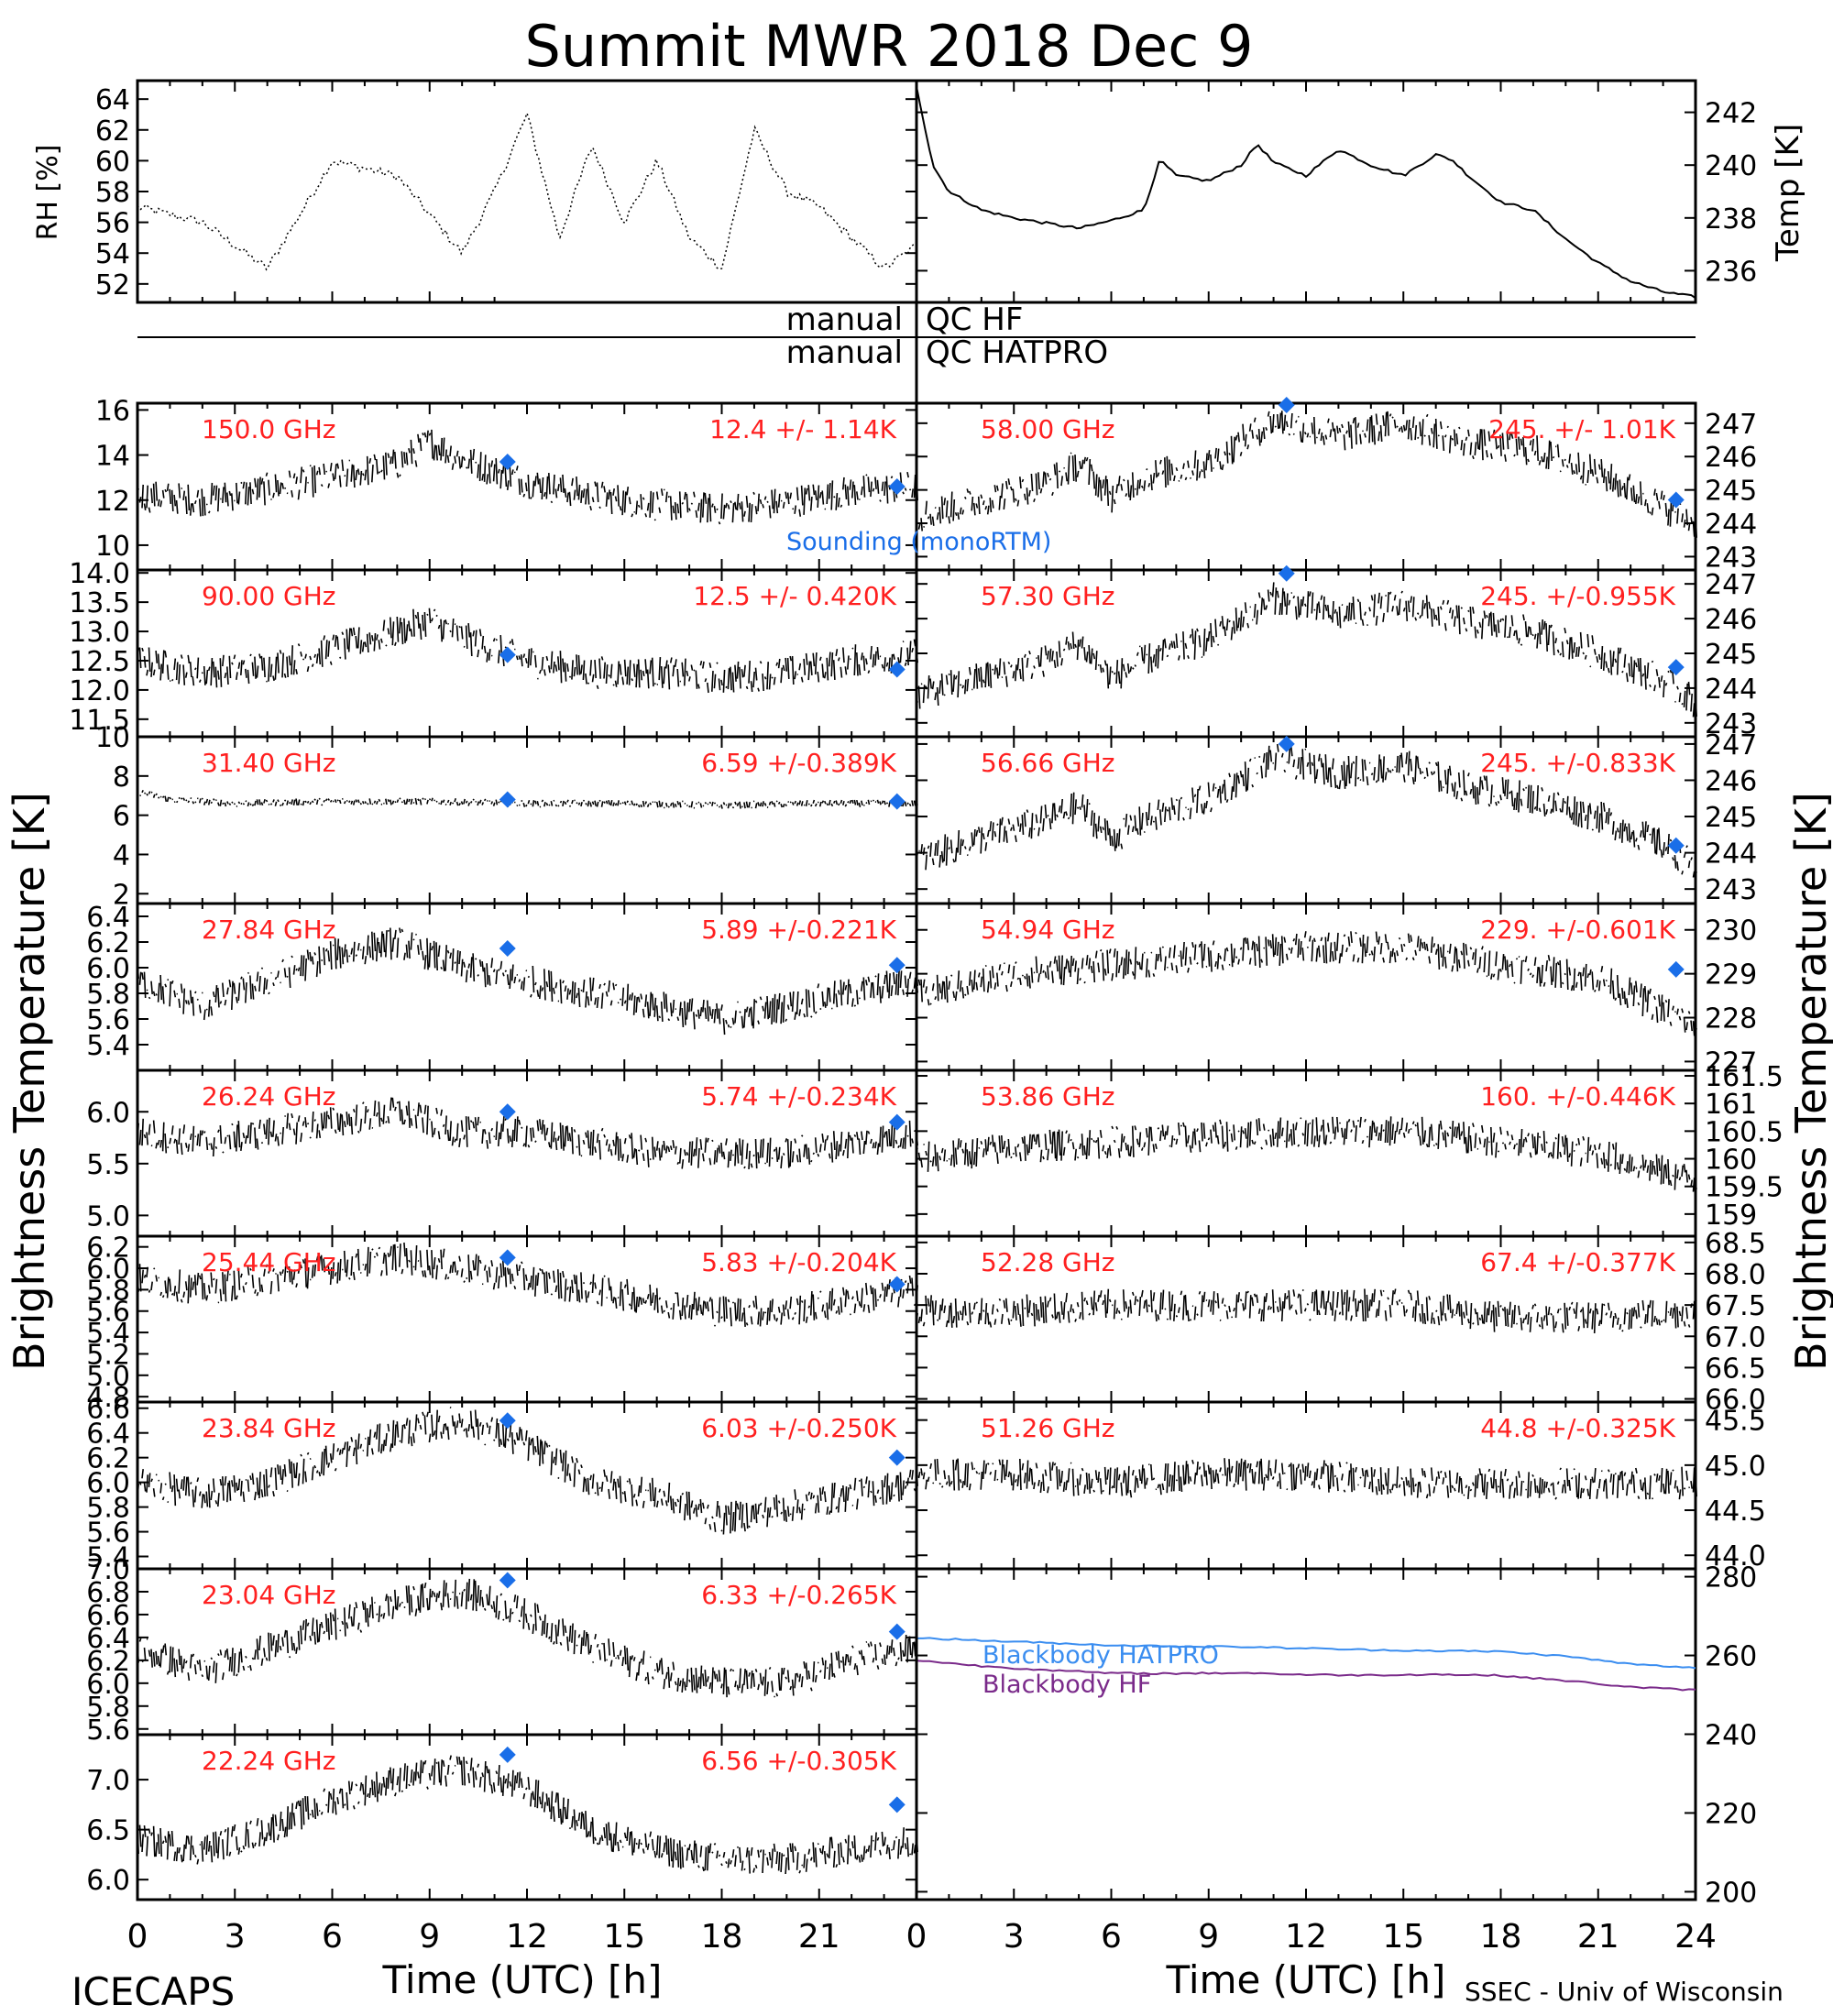 Image resolution: width=1833 pixels, height=2016 pixels. I want to click on y-tick-label: 6.2, so click(108, 1249).